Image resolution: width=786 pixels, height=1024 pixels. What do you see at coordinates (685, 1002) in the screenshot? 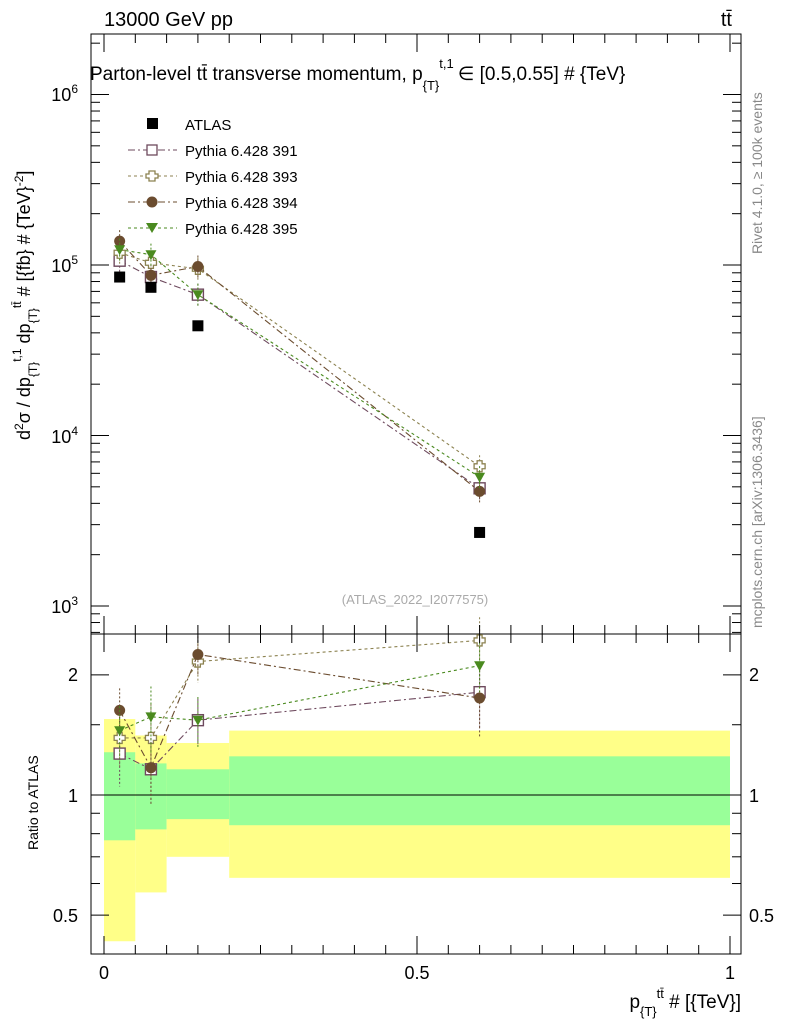
I see `x-axis-label: p{T}tt̄ # [{TeV}]` at bounding box center [685, 1002].